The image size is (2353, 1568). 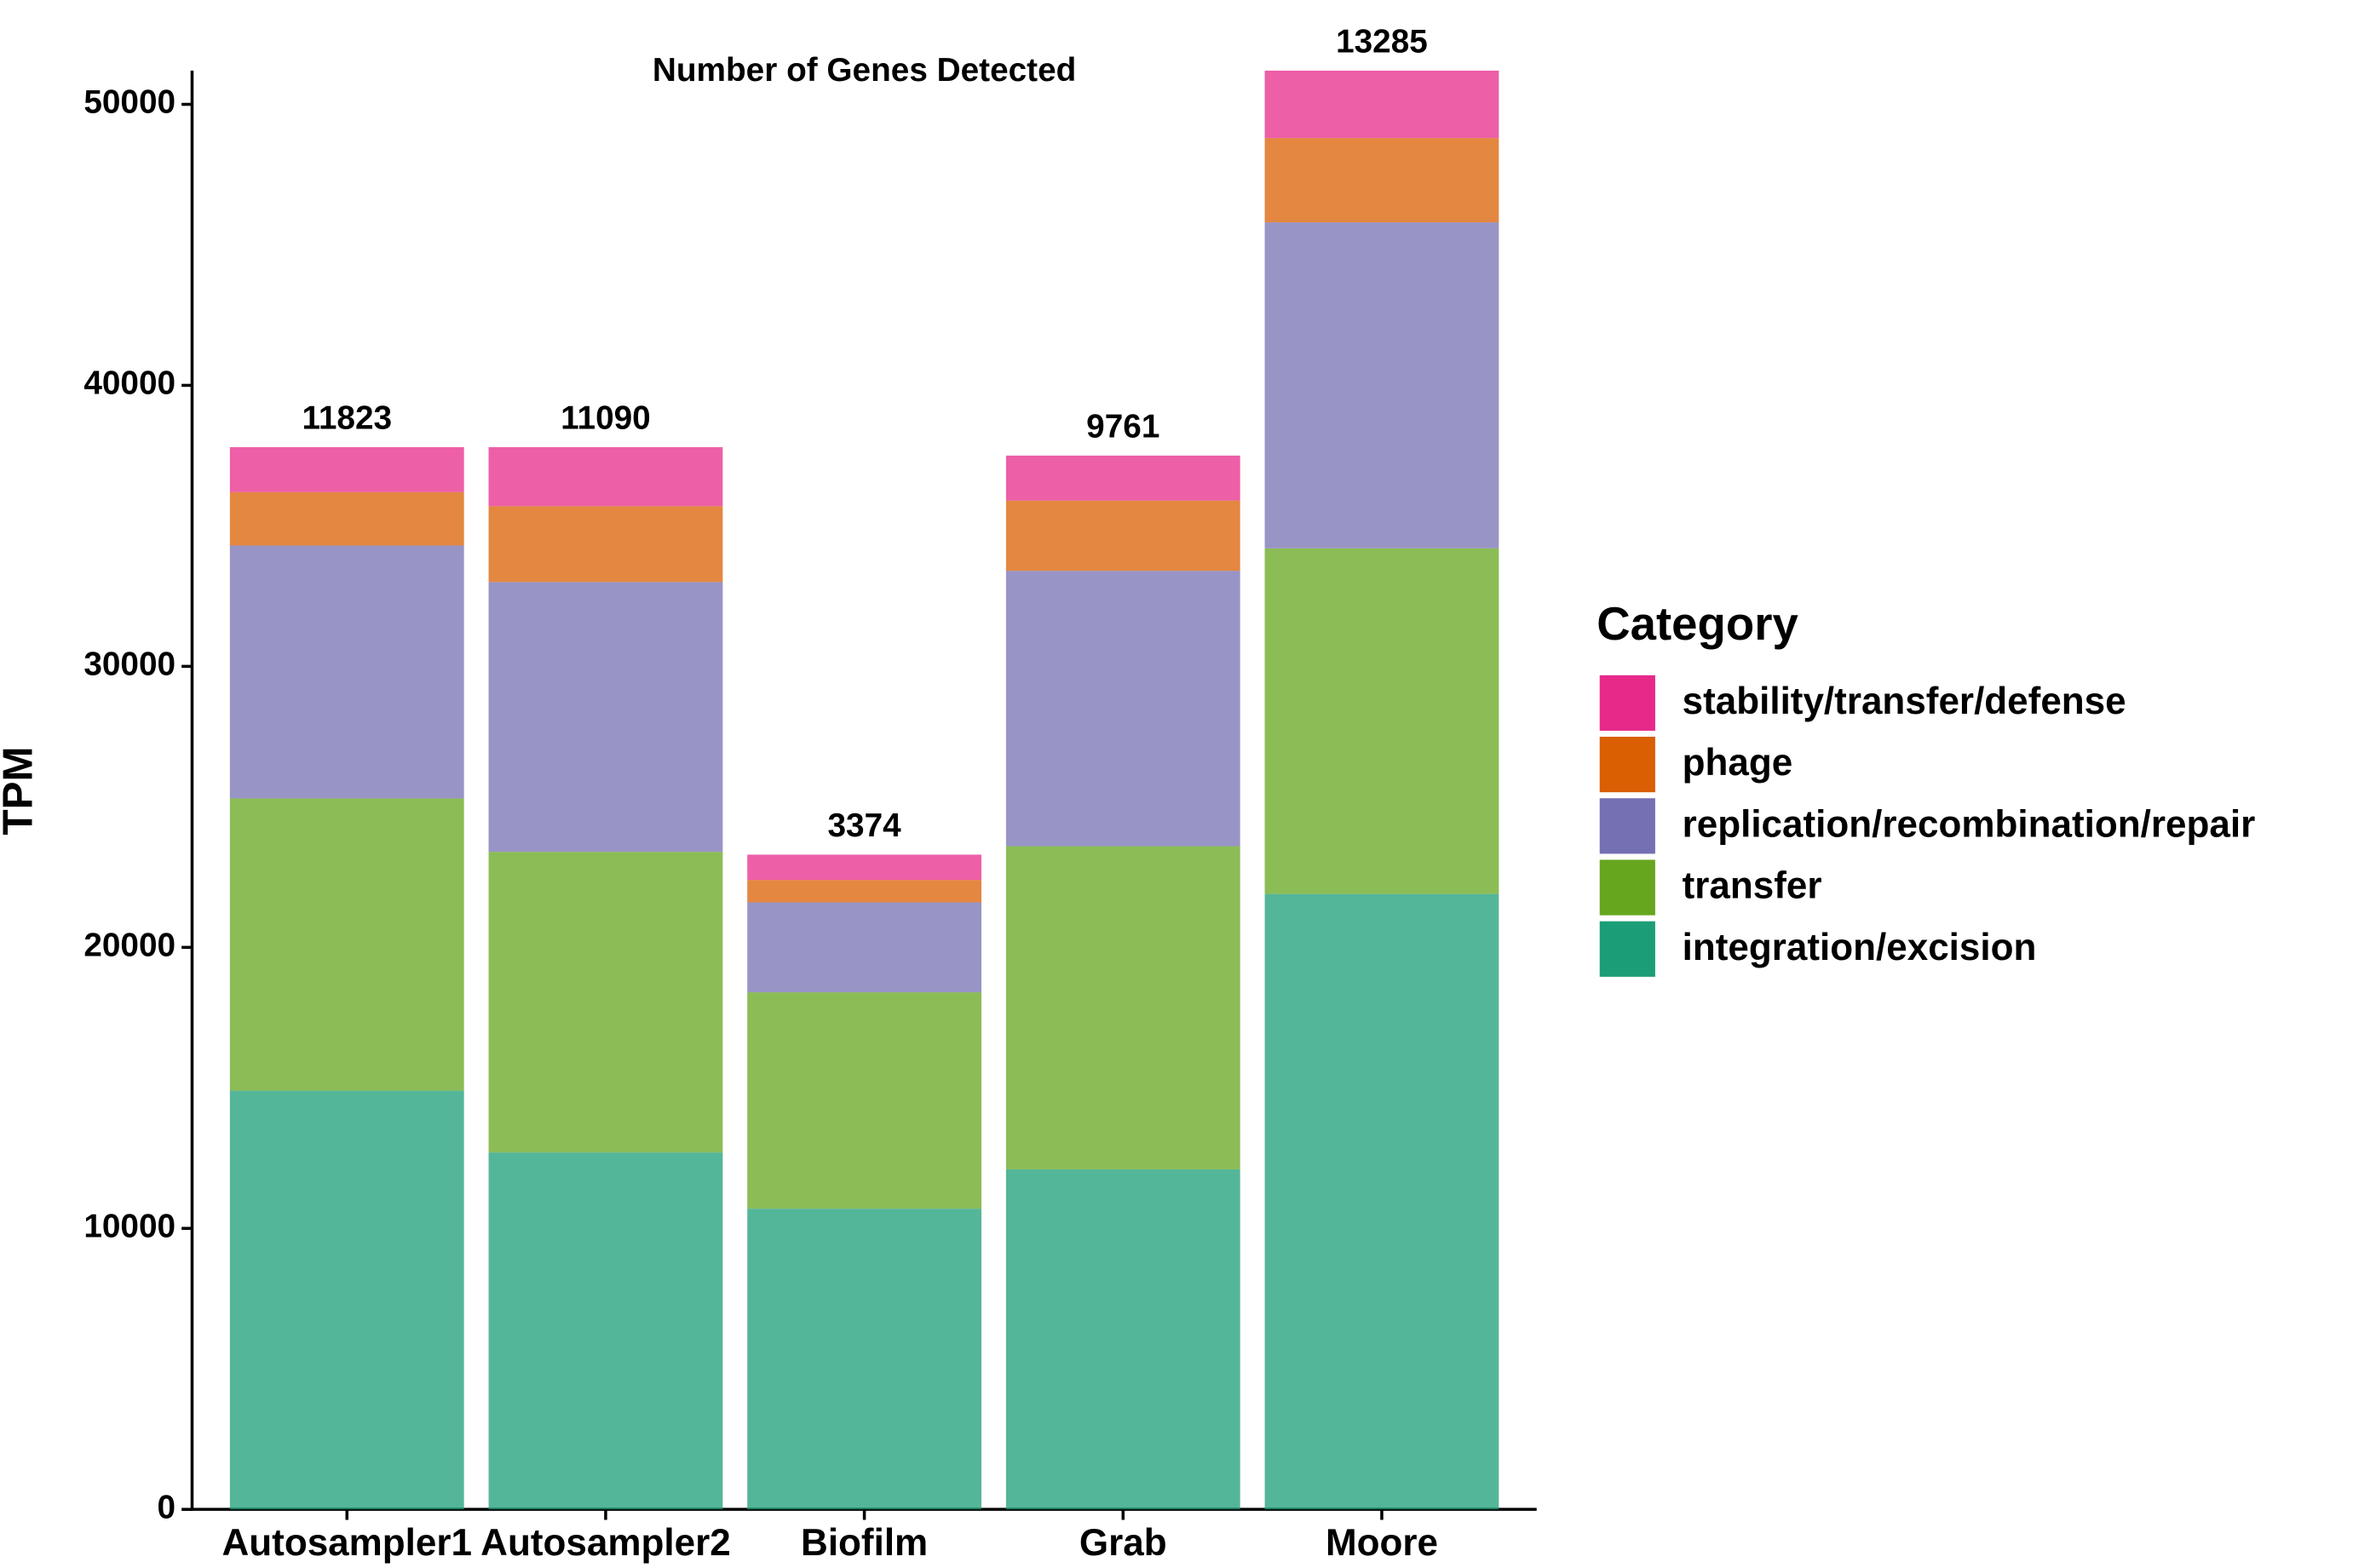 I want to click on bar-label: 9761, so click(x=1122, y=426).